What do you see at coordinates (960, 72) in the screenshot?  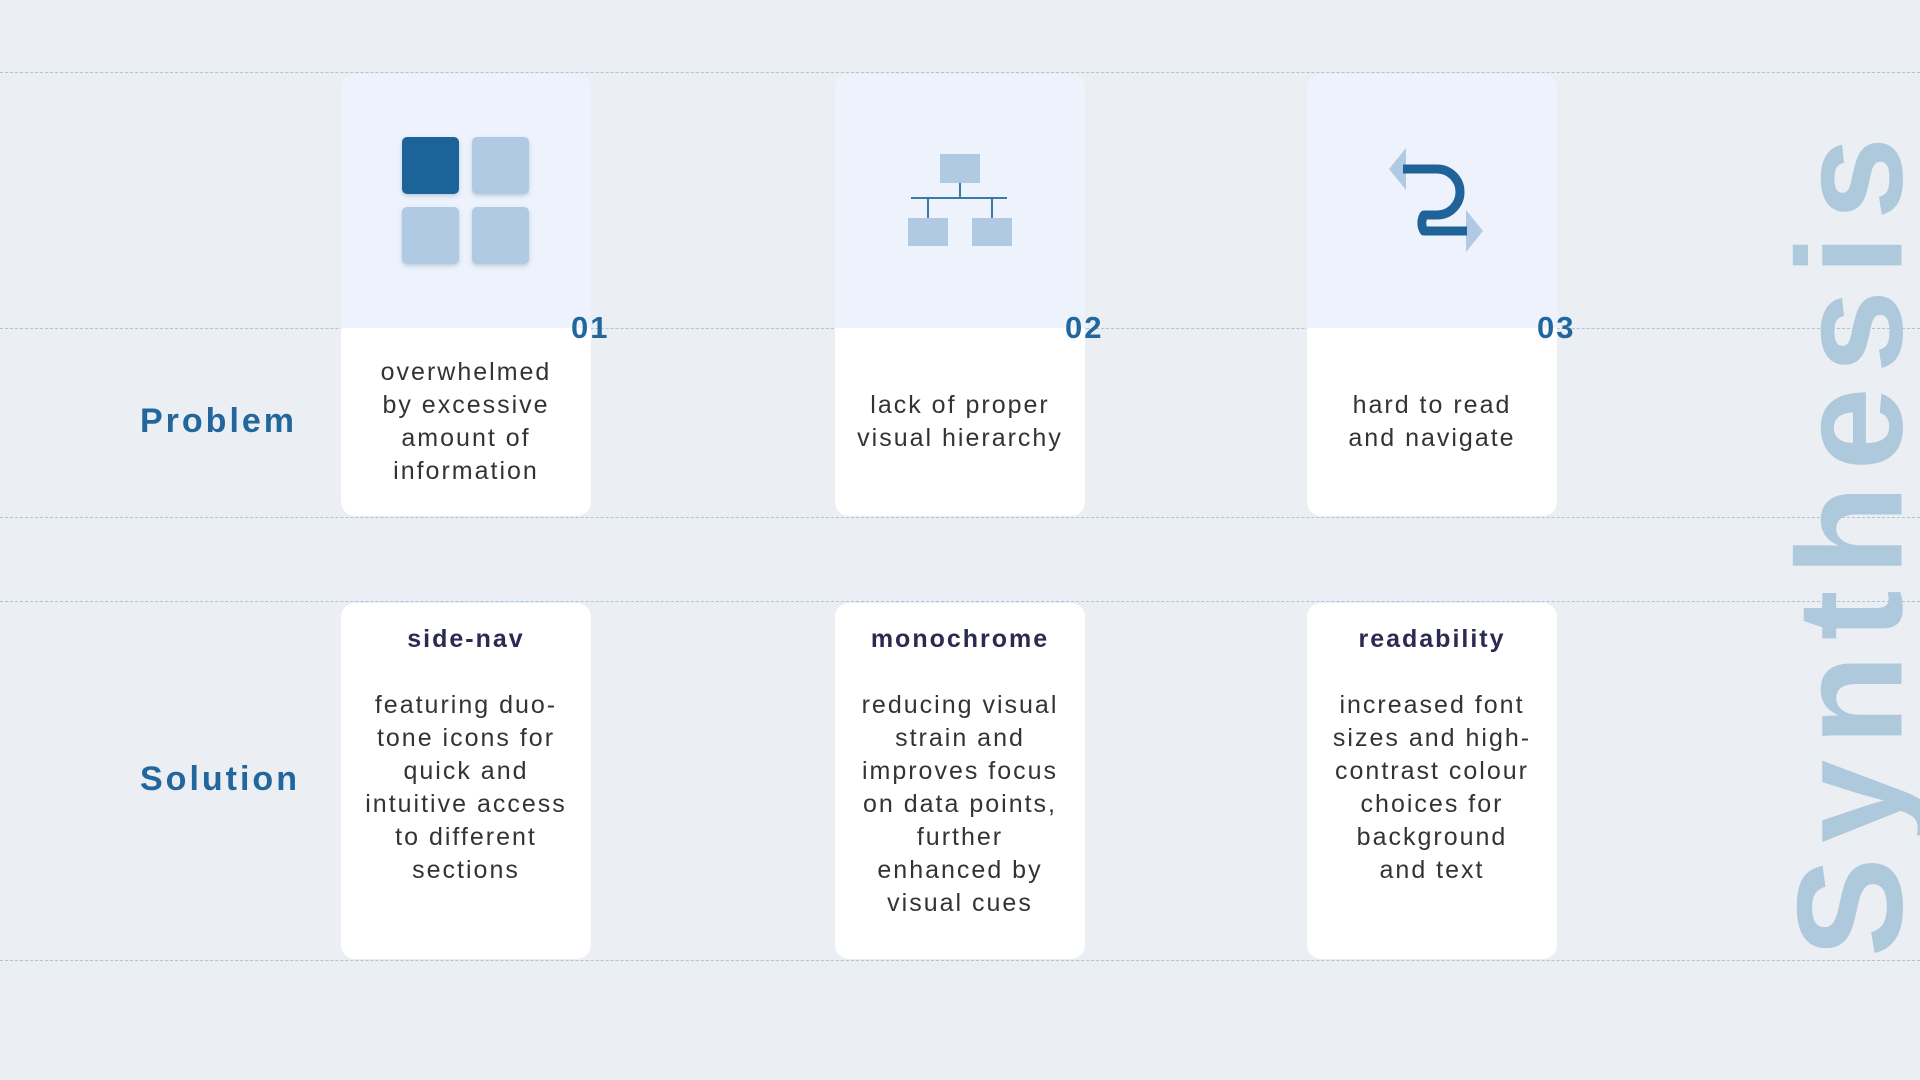 I see `guide-line-top` at bounding box center [960, 72].